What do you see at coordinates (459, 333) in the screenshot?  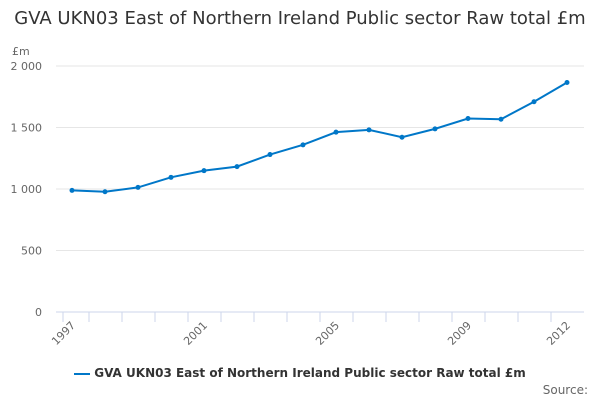 I see `x-tick-label: 2009` at bounding box center [459, 333].